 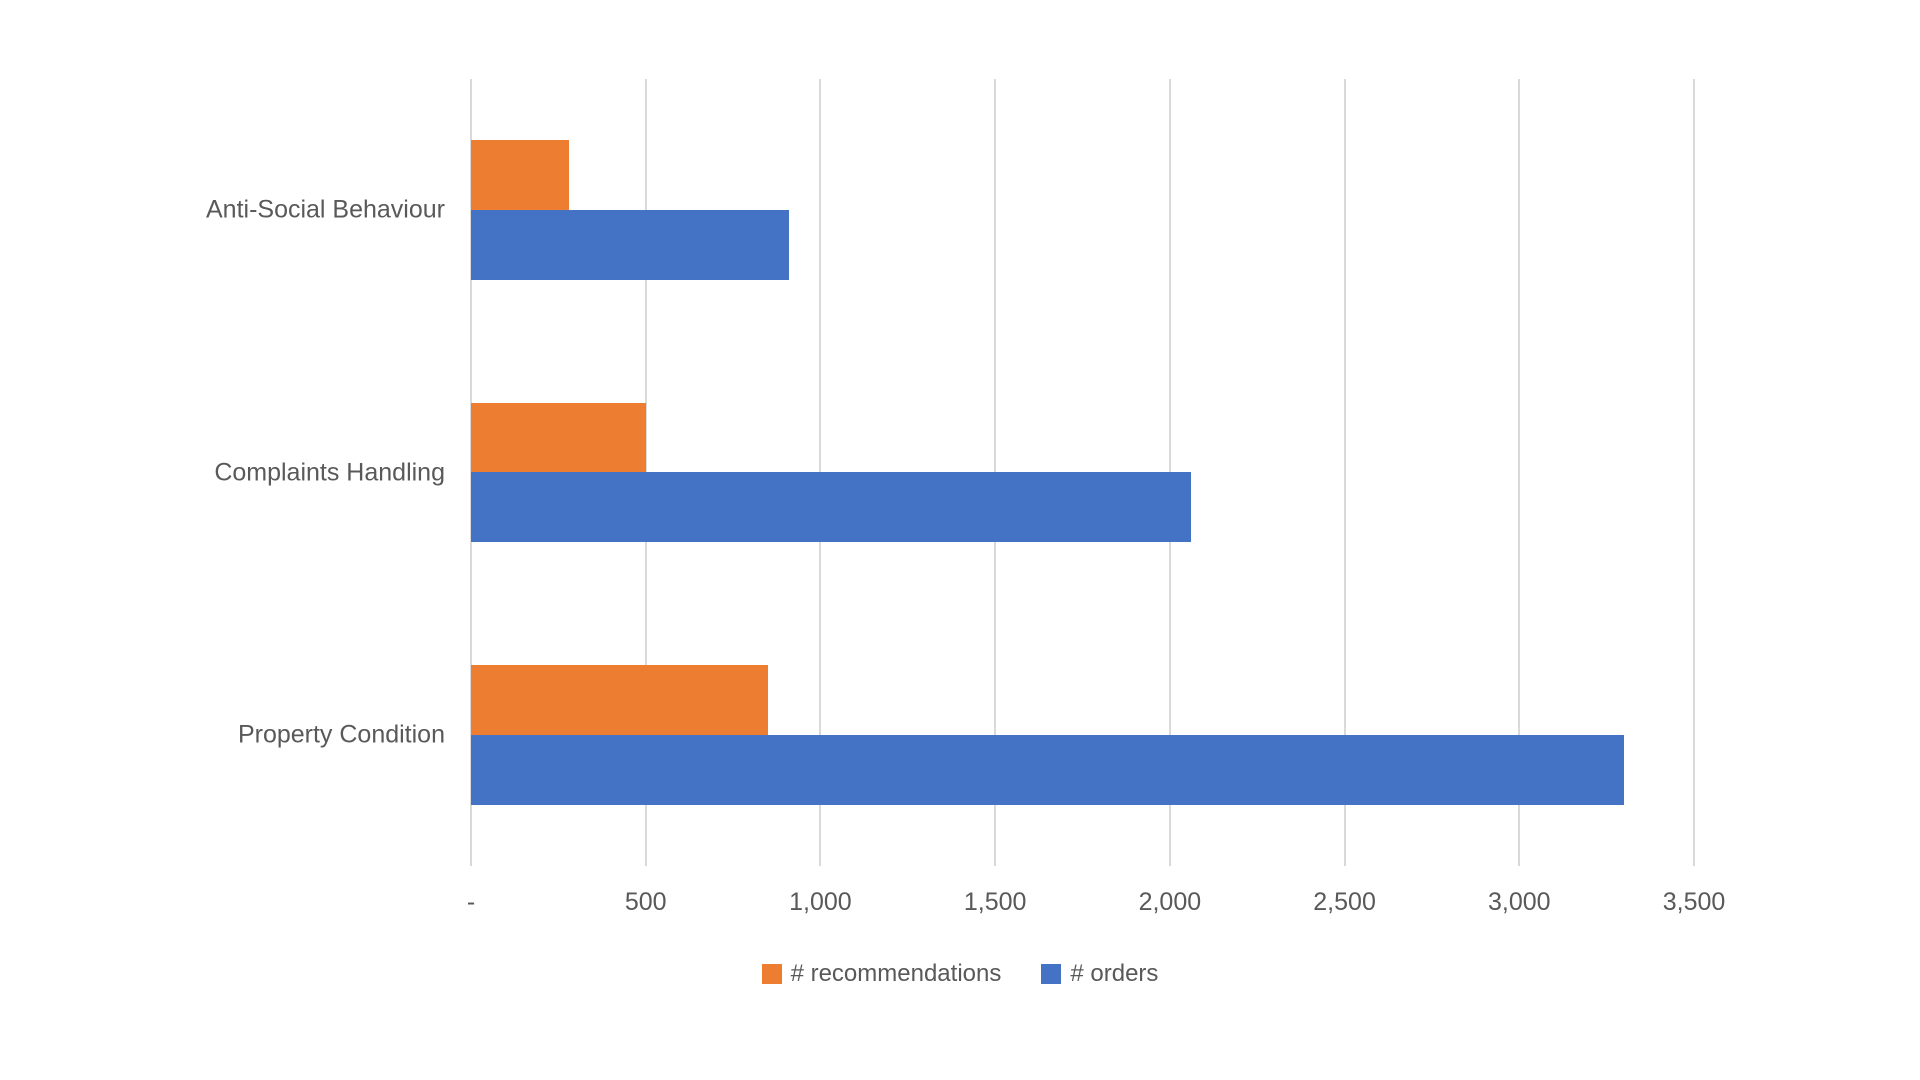 I want to click on tick-label-1000: 1,000, so click(x=820, y=902).